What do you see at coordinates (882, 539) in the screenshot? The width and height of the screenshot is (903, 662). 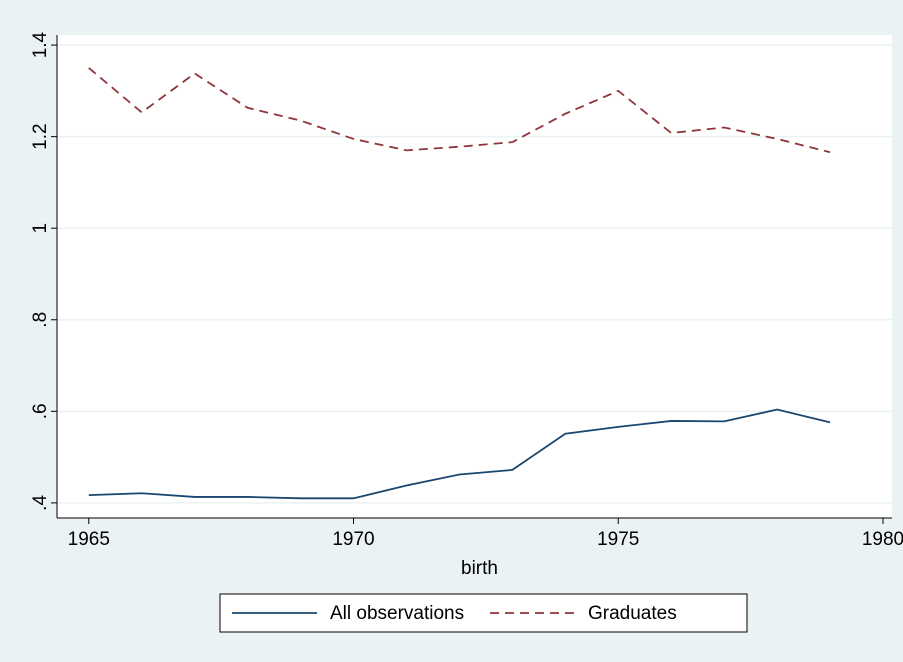 I see `x-tick-label: 1980` at bounding box center [882, 539].